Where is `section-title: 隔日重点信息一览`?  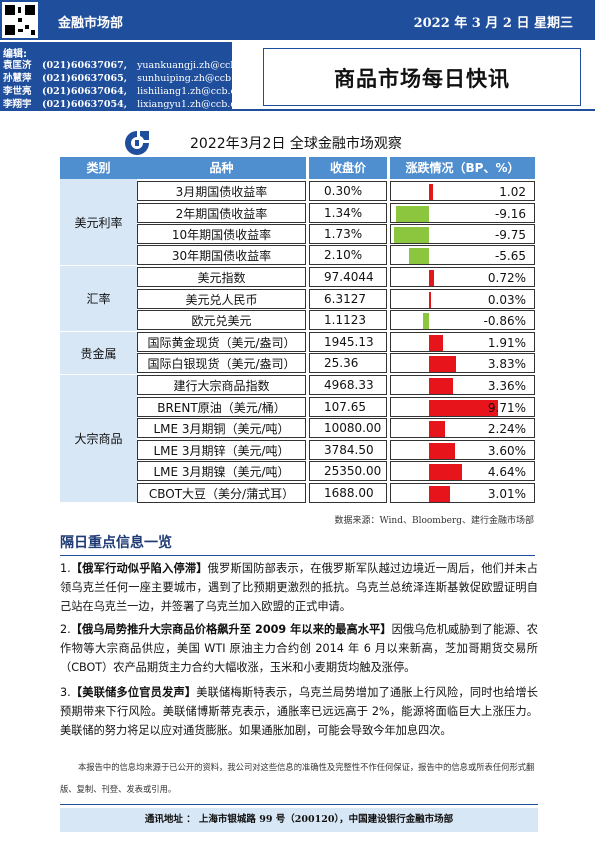
section-title: 隔日重点信息一览 is located at coordinates (116, 543).